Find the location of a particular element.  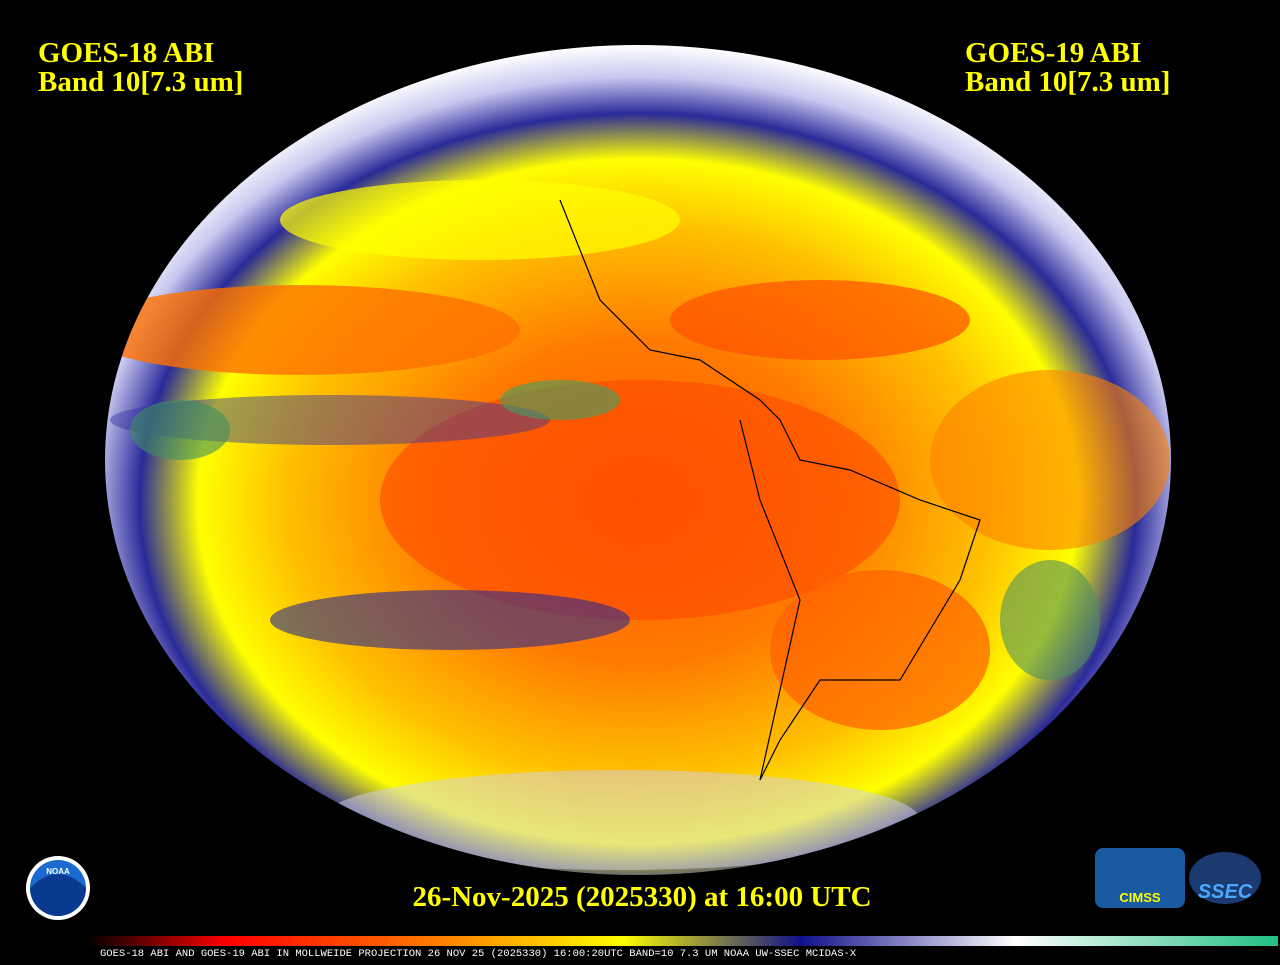

left-satellite: GOES-18 ABI is located at coordinates (126, 53).